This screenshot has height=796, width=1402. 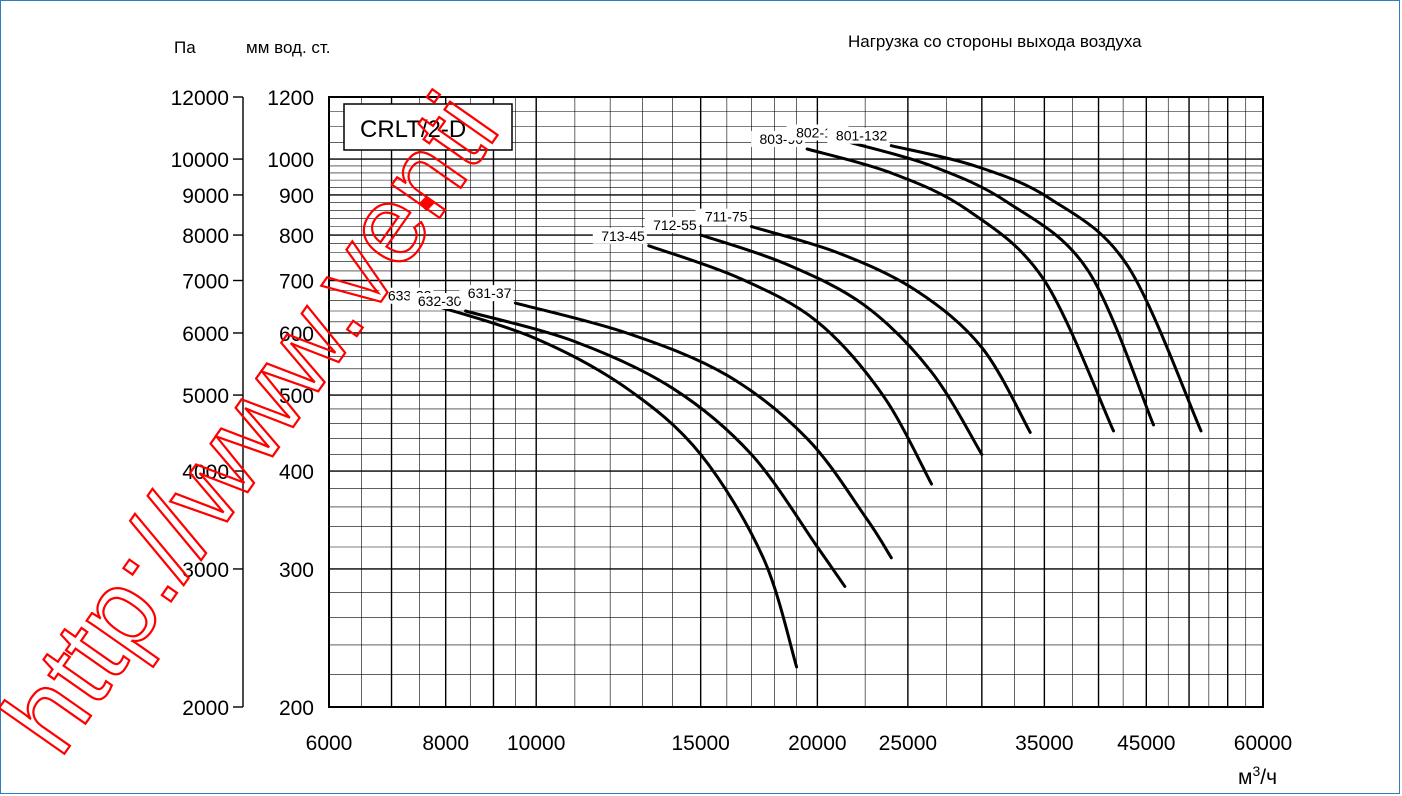 I want to click on y-pa-tick-label: 9000, so click(x=205, y=196).